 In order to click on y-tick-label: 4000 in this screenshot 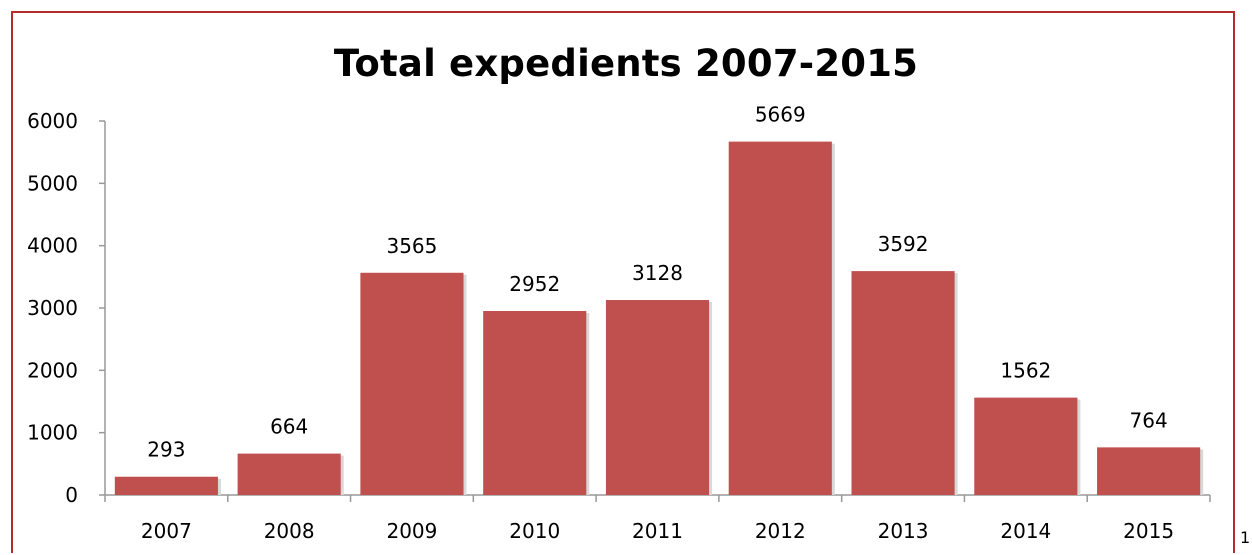, I will do `click(52, 246)`.